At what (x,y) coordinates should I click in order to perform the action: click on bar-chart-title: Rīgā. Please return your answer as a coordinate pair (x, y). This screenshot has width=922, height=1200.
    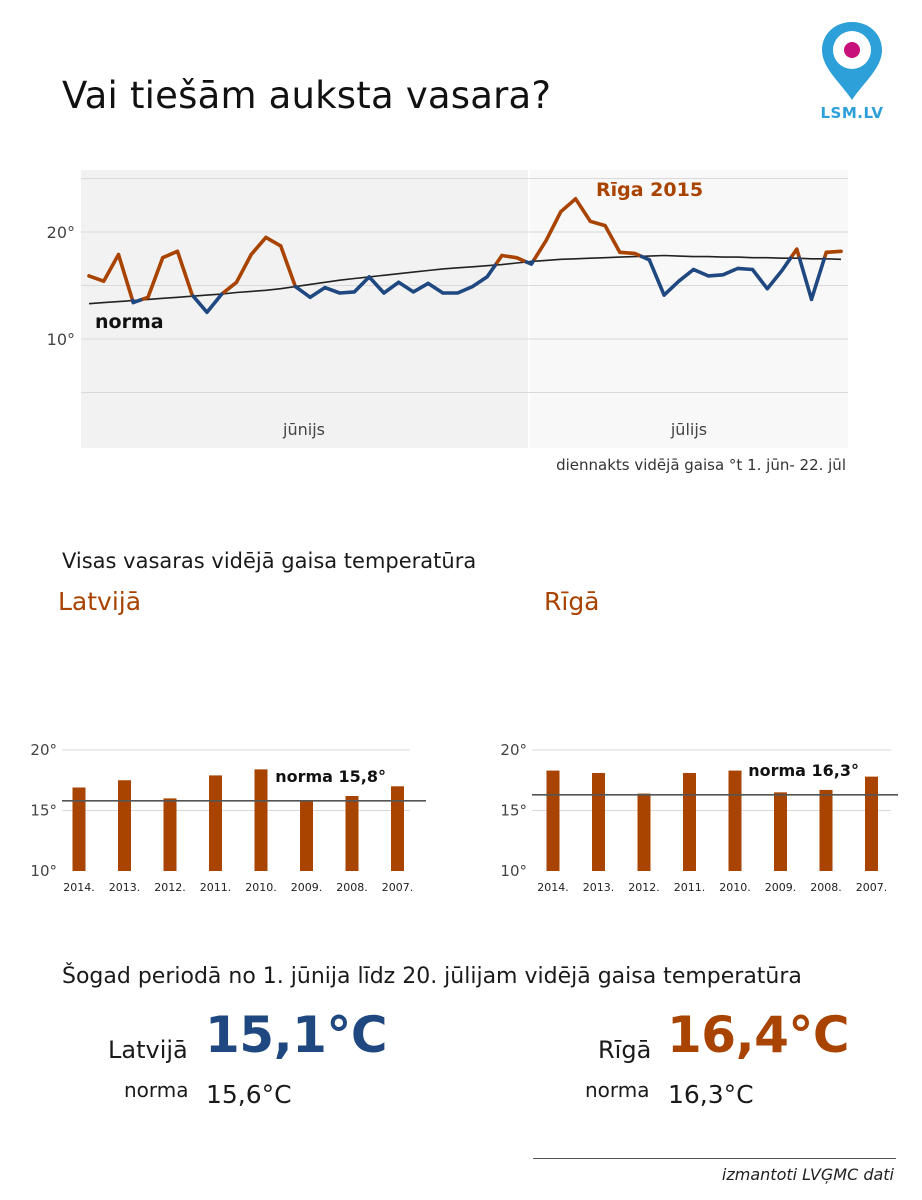
    Looking at the image, I should click on (572, 601).